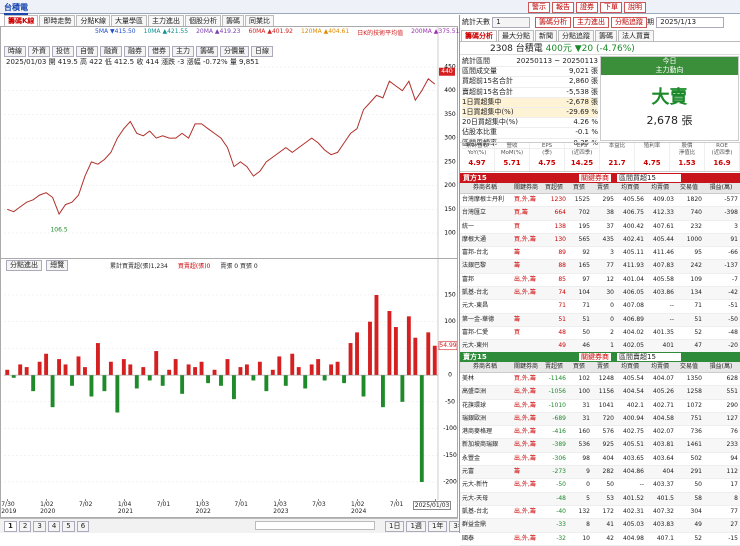 This screenshot has height=546, width=740. What do you see at coordinates (558, 199) in the screenshot?
I see `table-cell: 1230` at bounding box center [558, 199].